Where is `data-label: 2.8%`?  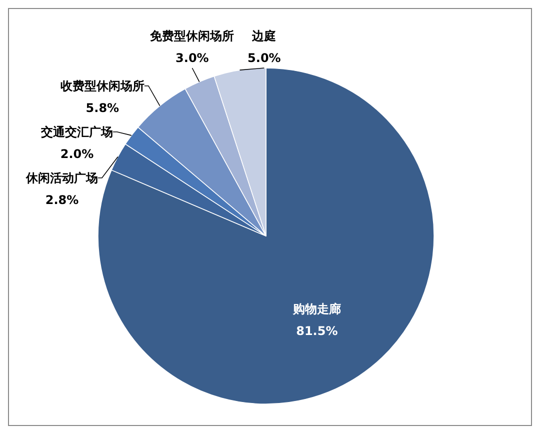
data-label: 2.8% is located at coordinates (62, 199).